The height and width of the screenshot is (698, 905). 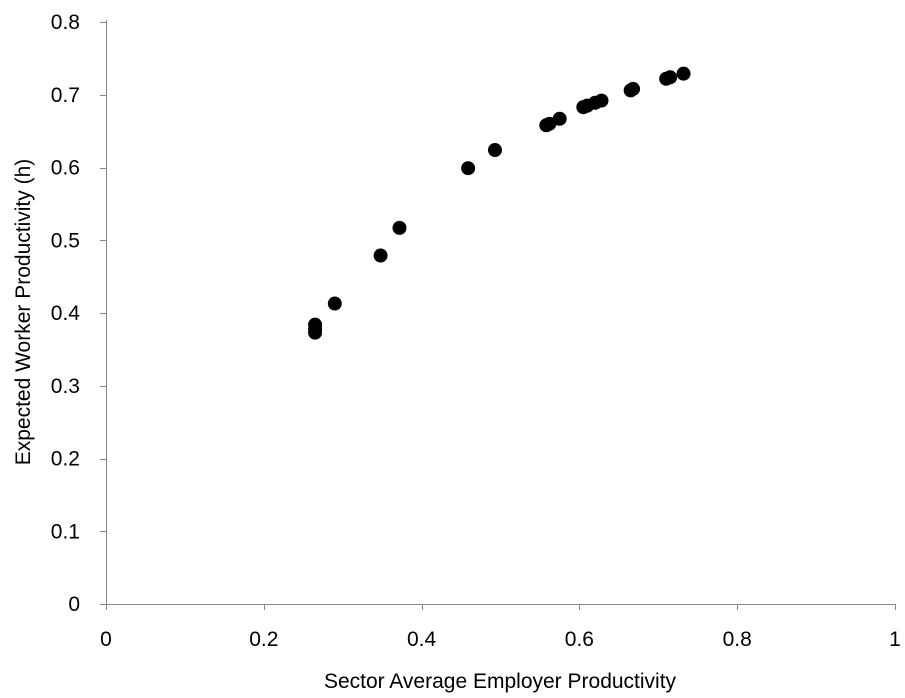 What do you see at coordinates (65, 168) in the screenshot?
I see `y-tick-label: 0.6` at bounding box center [65, 168].